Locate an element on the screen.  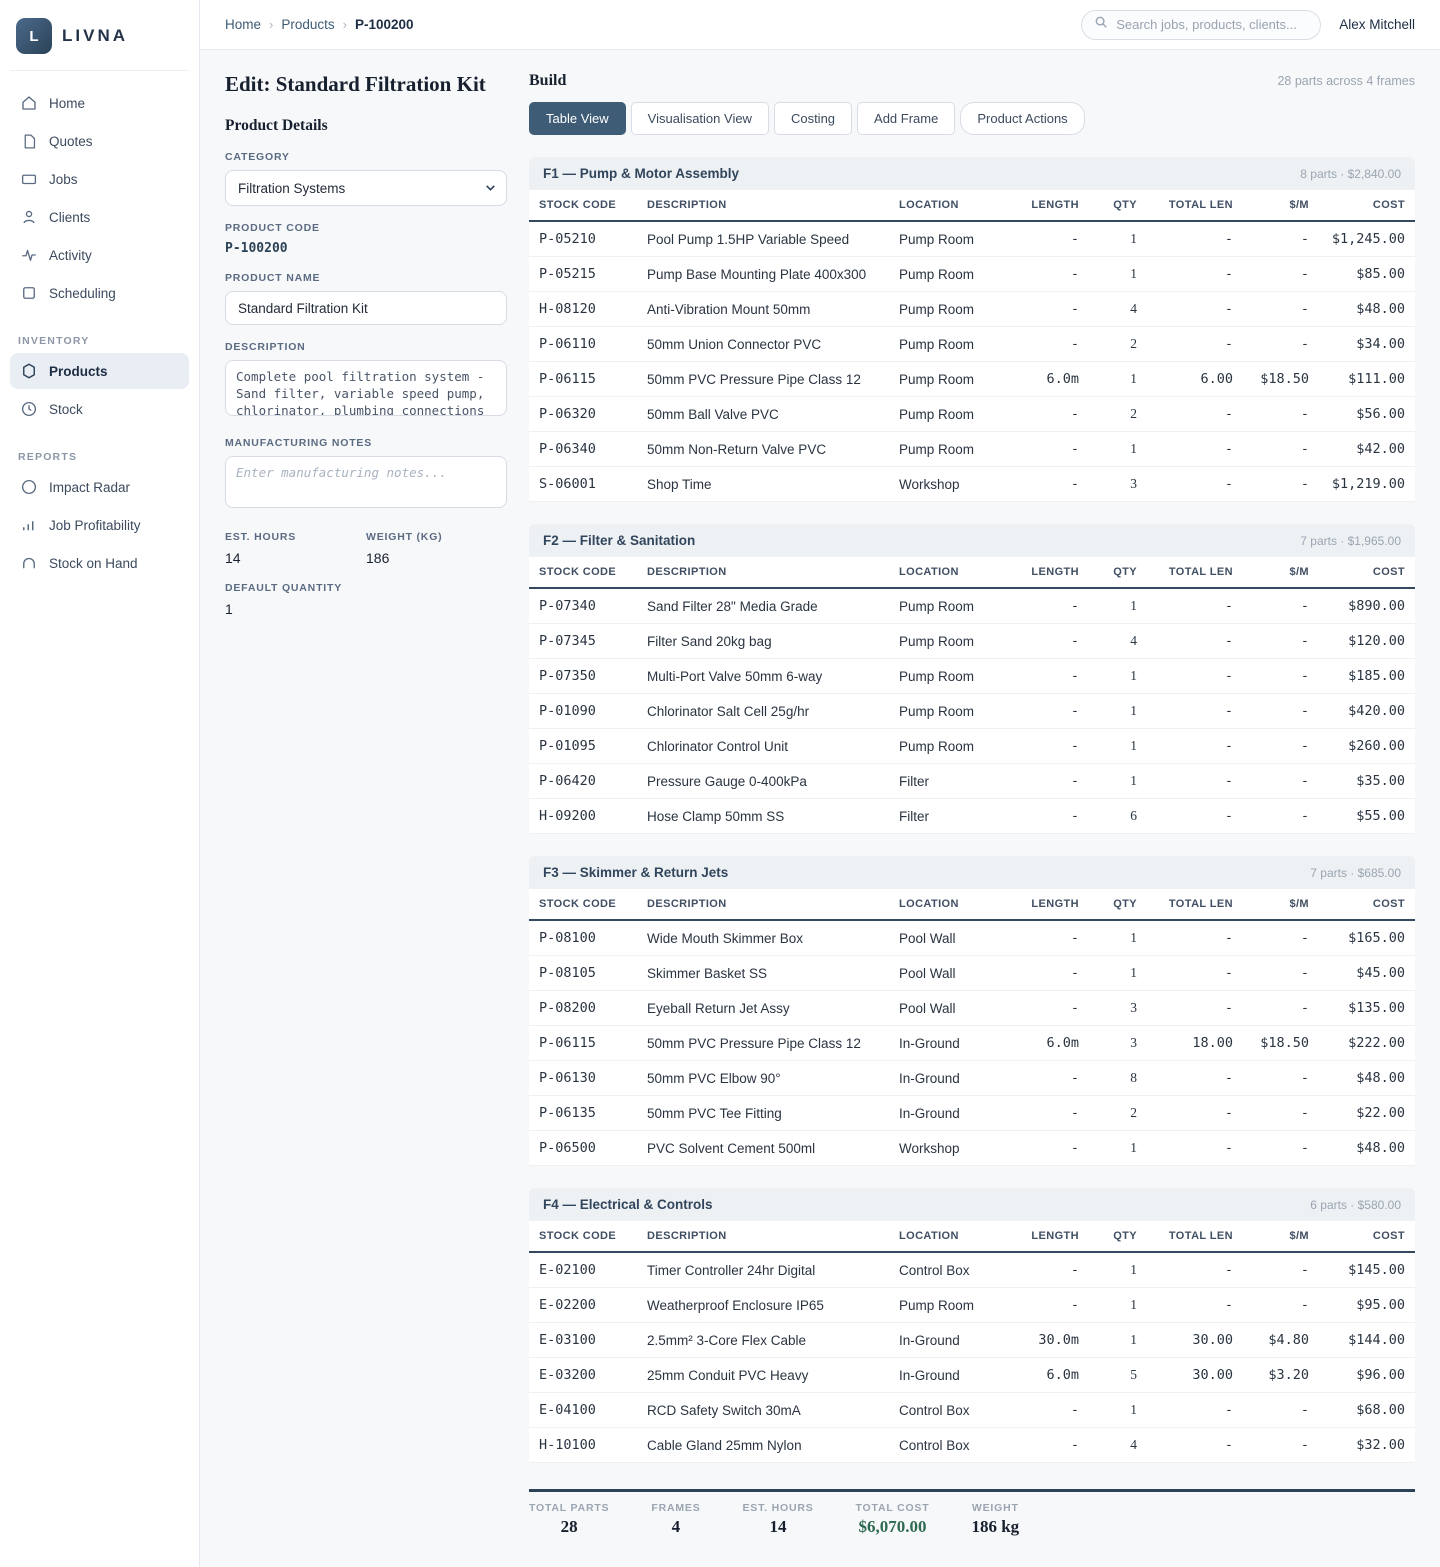
sidebar-item-scheduling: Scheduling is located at coordinates (99, 293).